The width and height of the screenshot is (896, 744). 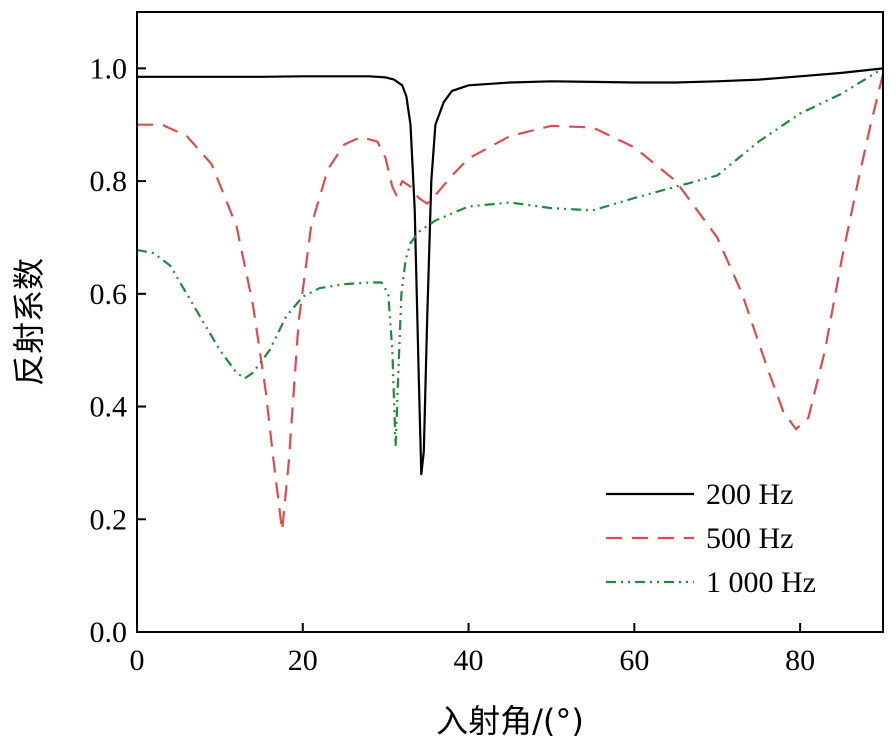 What do you see at coordinates (303, 660) in the screenshot?
I see `x-tick-label: 20` at bounding box center [303, 660].